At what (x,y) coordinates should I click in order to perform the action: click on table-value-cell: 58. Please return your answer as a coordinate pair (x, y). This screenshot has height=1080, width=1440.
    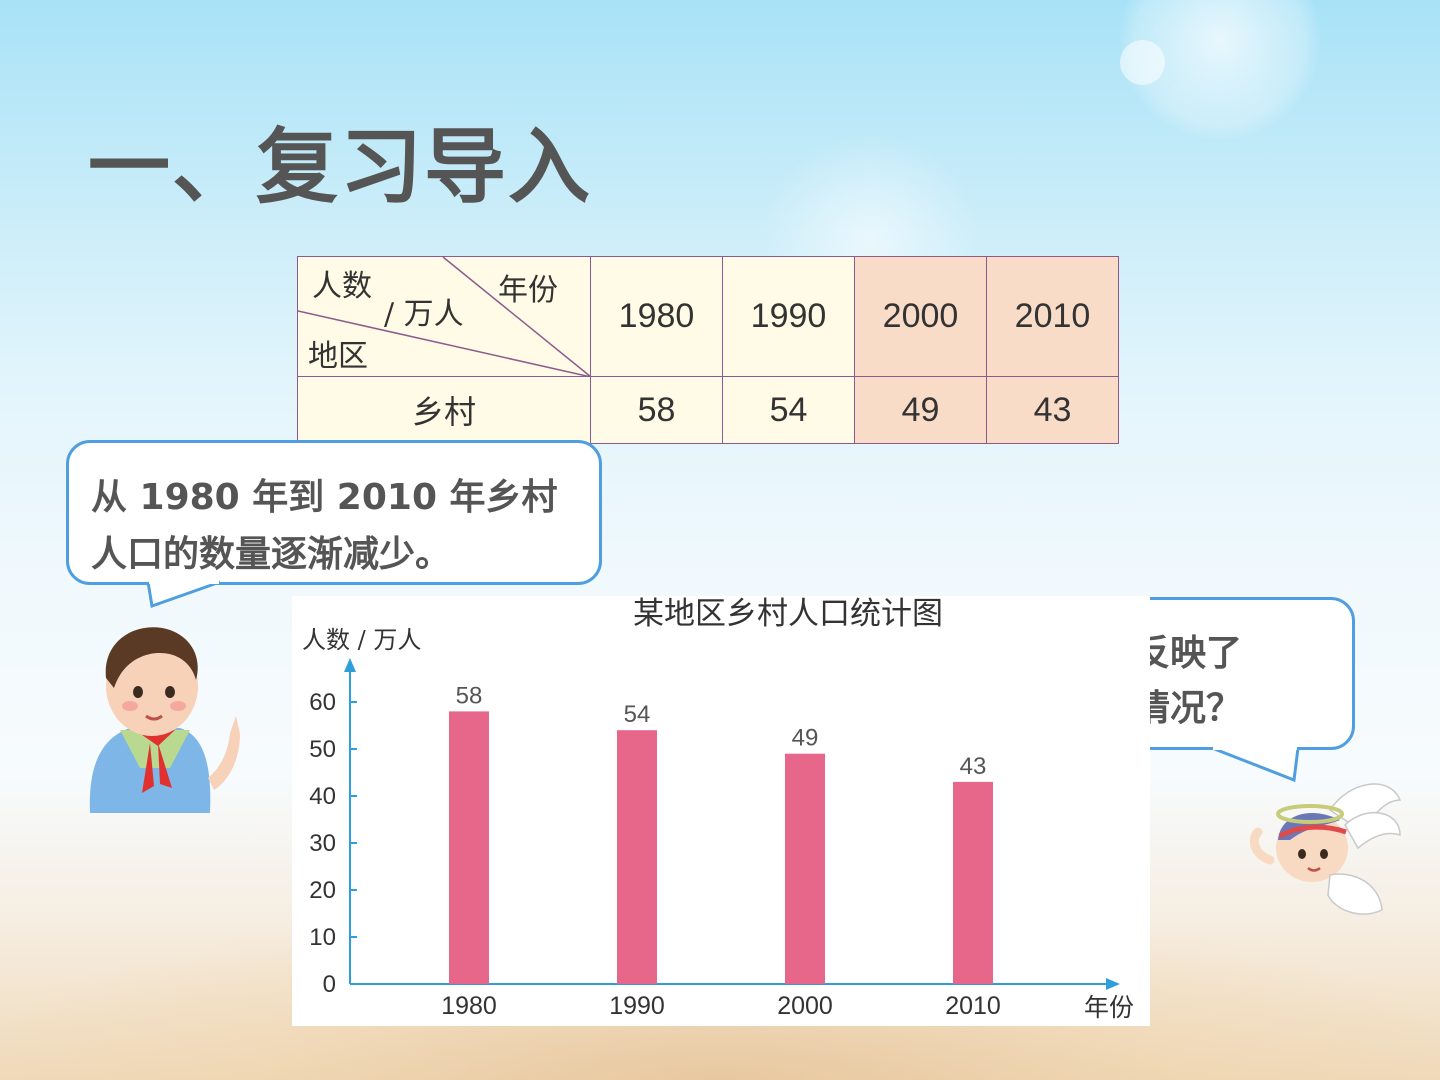
    Looking at the image, I should click on (656, 410).